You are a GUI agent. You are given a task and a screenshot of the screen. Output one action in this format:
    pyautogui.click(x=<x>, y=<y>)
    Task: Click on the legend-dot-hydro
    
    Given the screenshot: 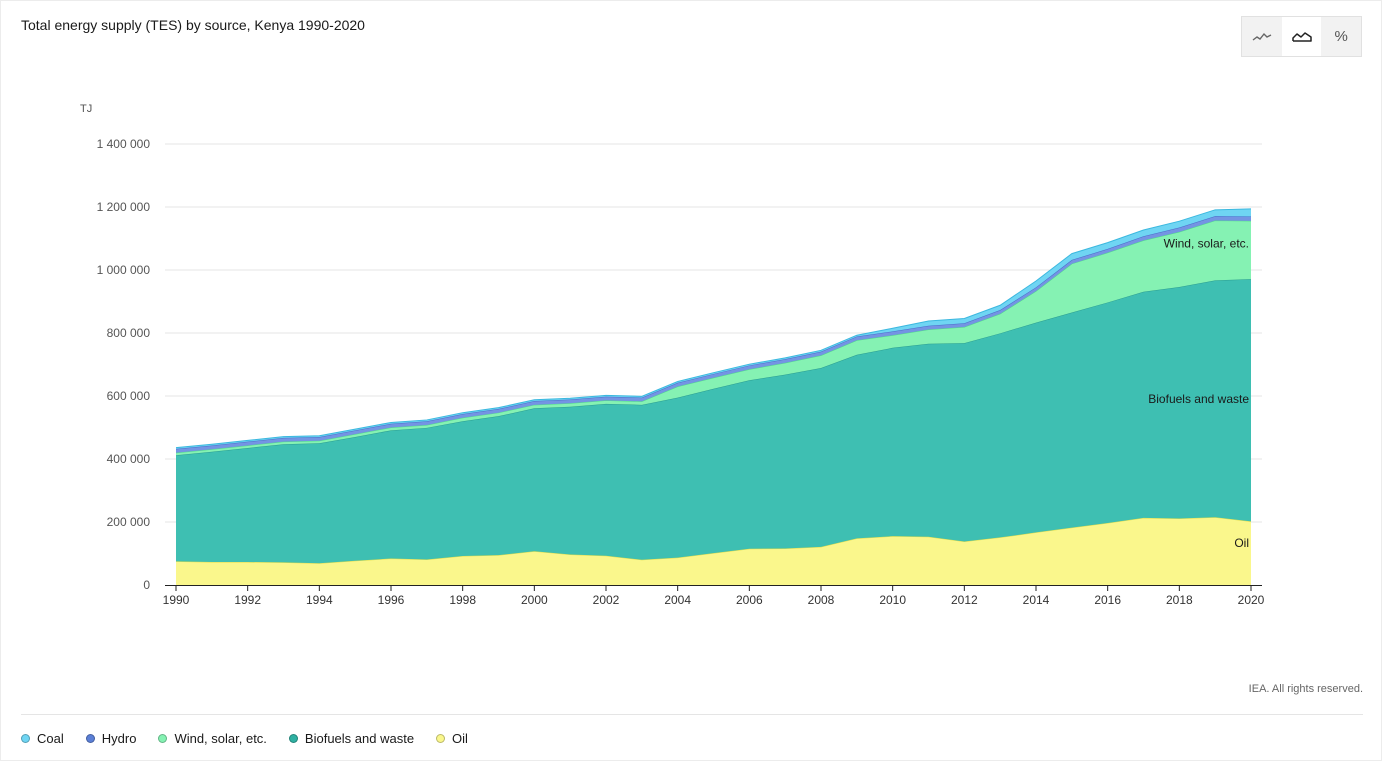 What is the action you would take?
    pyautogui.click(x=90, y=738)
    